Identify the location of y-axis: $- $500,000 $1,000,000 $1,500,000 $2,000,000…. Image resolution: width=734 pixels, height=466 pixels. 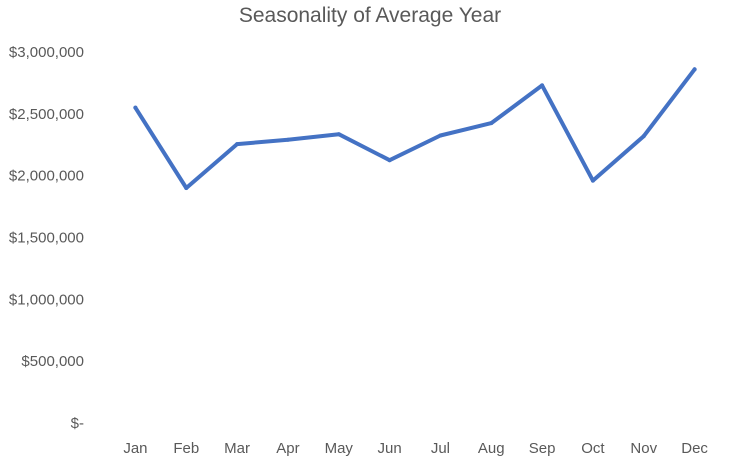
(46, 238).